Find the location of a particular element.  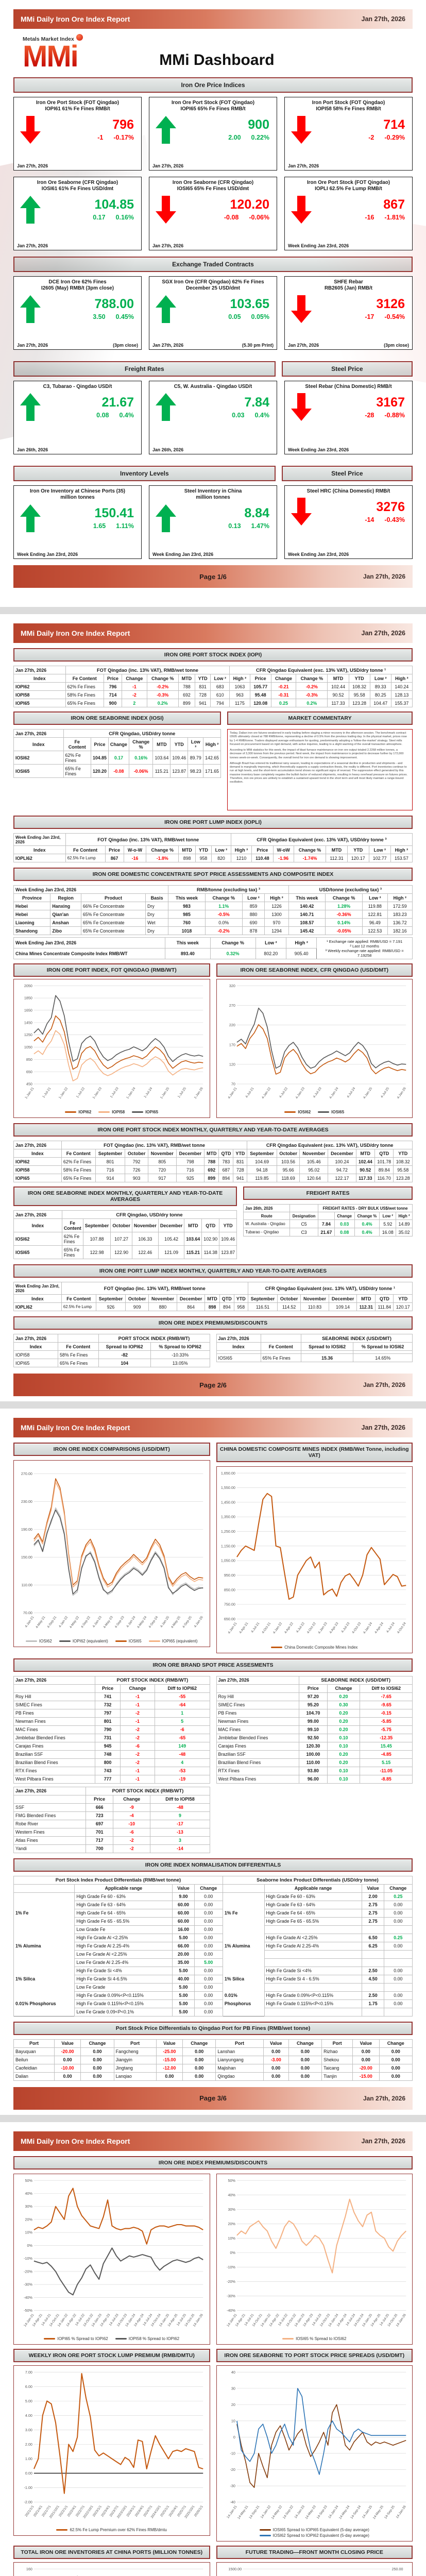

svg-text: 4-Jul-23 is located at coordinates (317, 1092).